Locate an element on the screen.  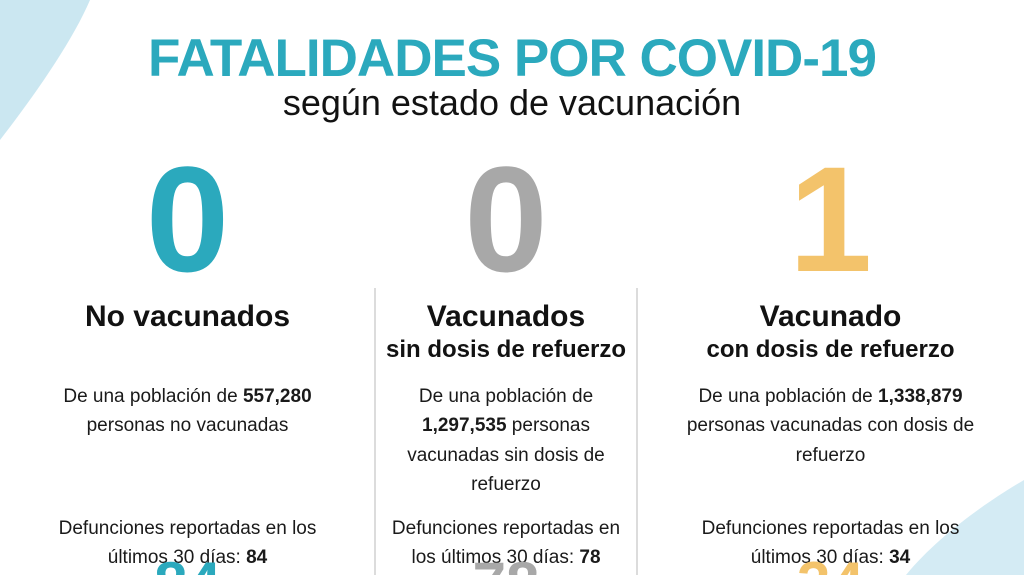
column-heading-block: Vacunado con dosis de refuerzo is located at coordinates (830, 341).